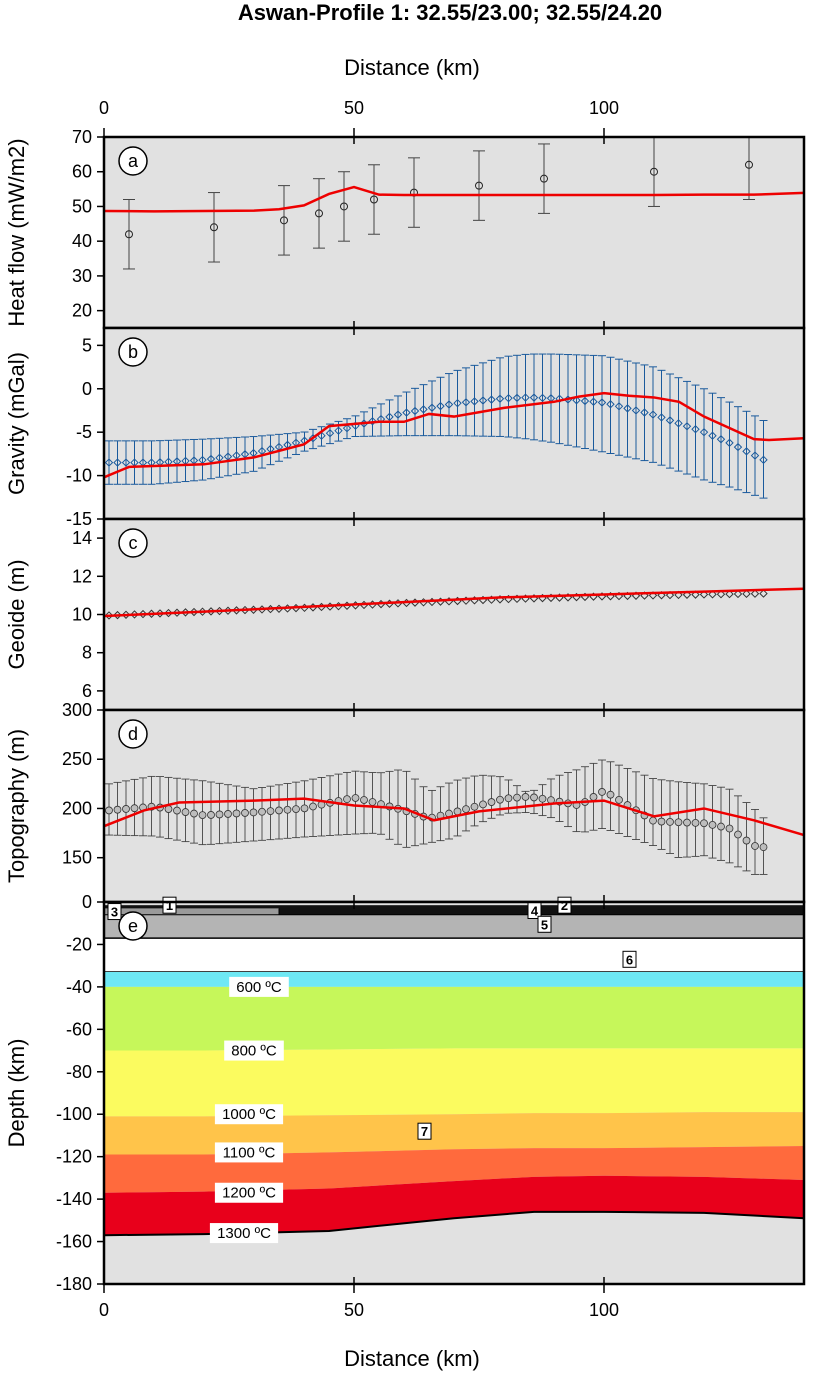 The width and height of the screenshot is (814, 1378). Describe the element at coordinates (133, 352) in the screenshot. I see `panel-b-label: b` at that location.